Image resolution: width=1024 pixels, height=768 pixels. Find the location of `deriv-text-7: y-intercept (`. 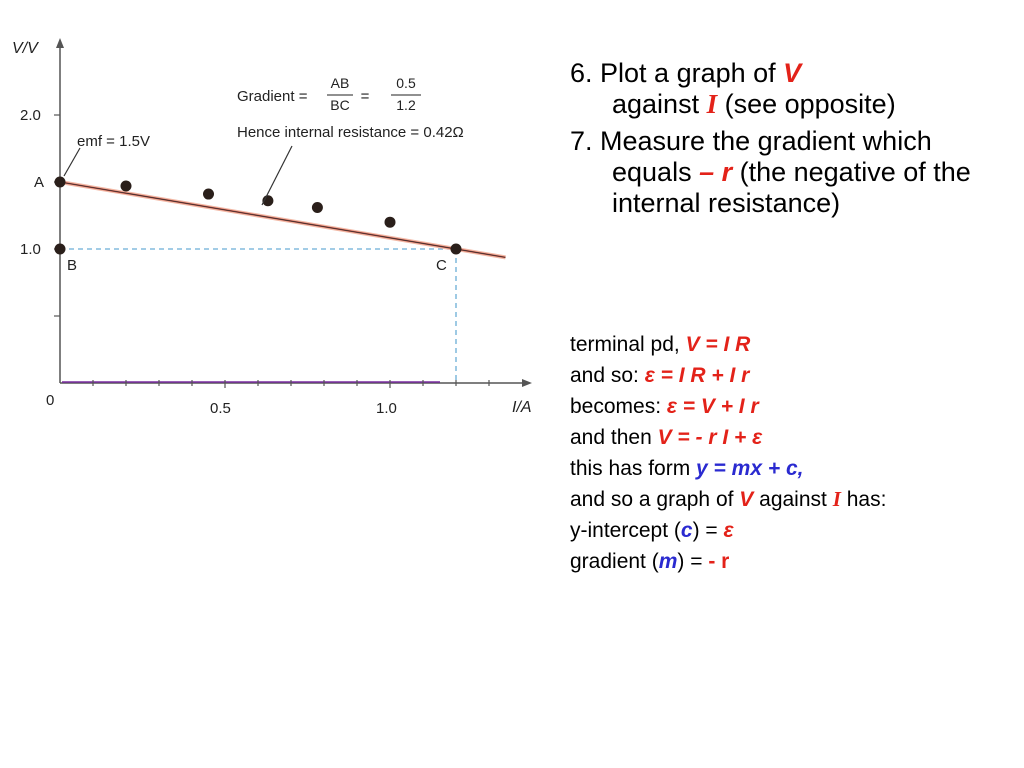

deriv-text-7: y-intercept ( is located at coordinates (625, 530).